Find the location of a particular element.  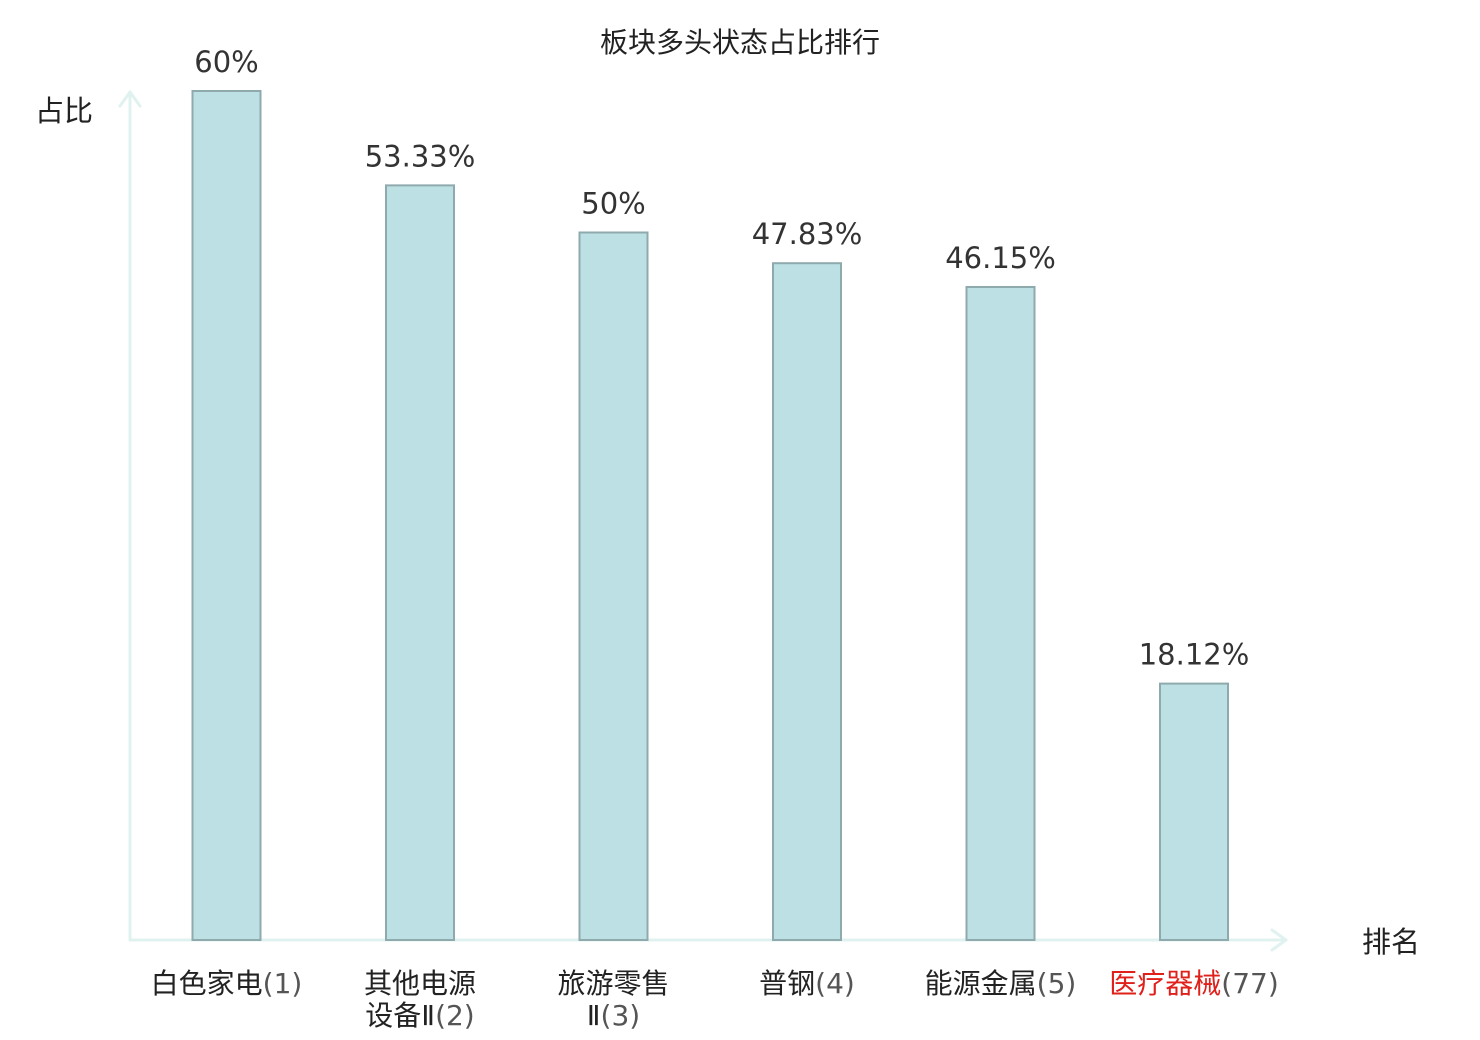

bar-value-label: 18.12% is located at coordinates (1194, 655).